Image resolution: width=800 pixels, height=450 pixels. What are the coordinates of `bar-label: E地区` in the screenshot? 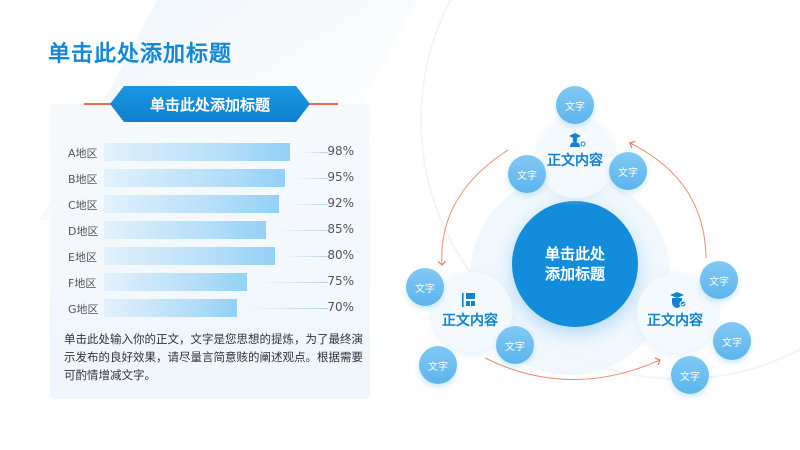 It's located at (82, 257).